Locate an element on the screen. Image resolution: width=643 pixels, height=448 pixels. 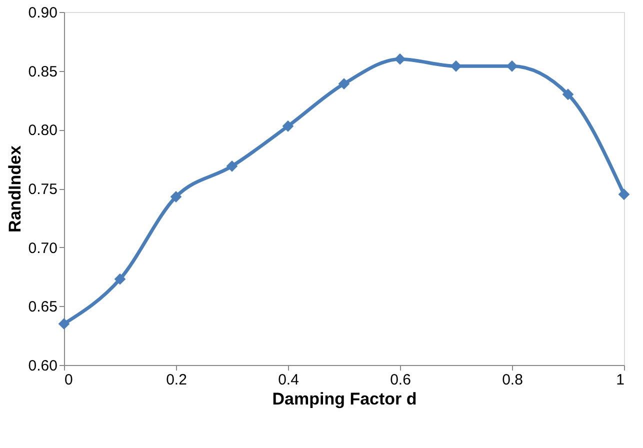
y-tick-label: 0.70 is located at coordinates (43, 248).